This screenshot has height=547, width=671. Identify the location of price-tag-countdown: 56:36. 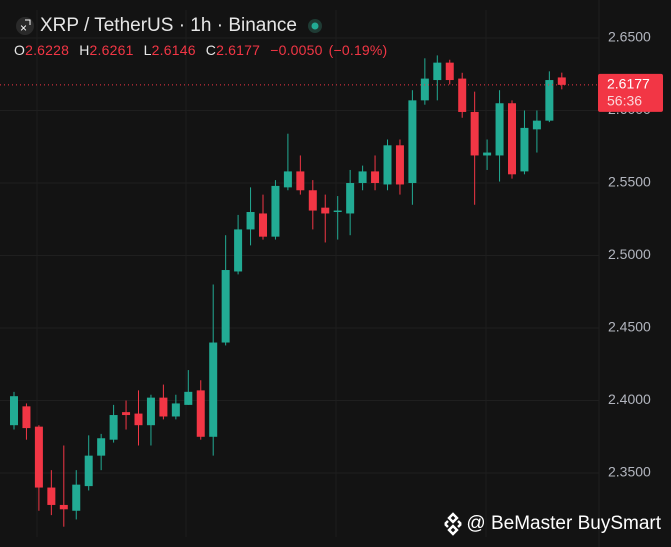
(624, 101).